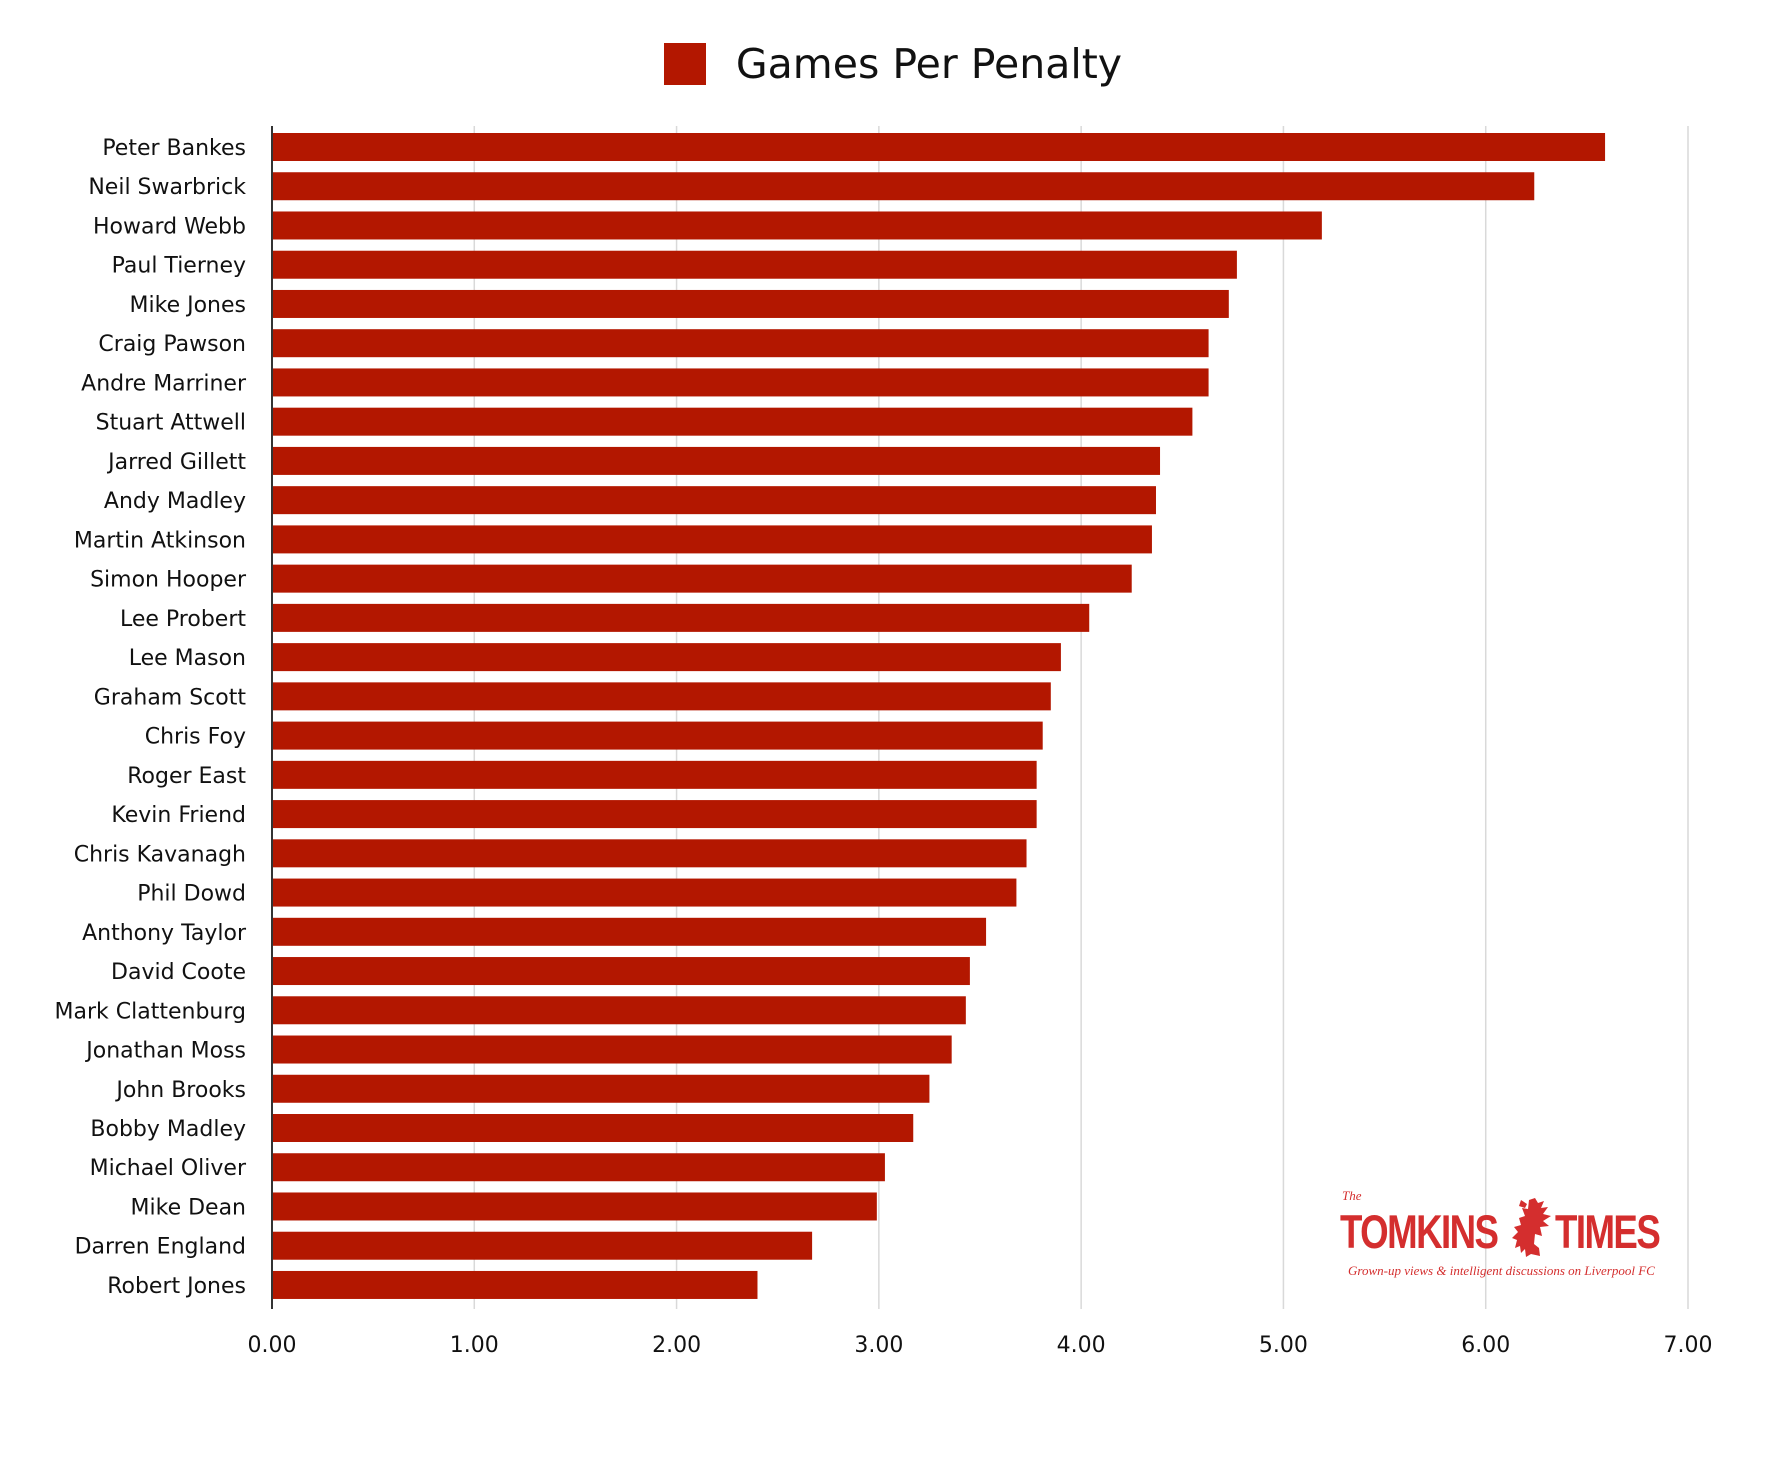 The width and height of the screenshot is (1786, 1468). I want to click on category-label: Lee Probert, so click(183, 619).